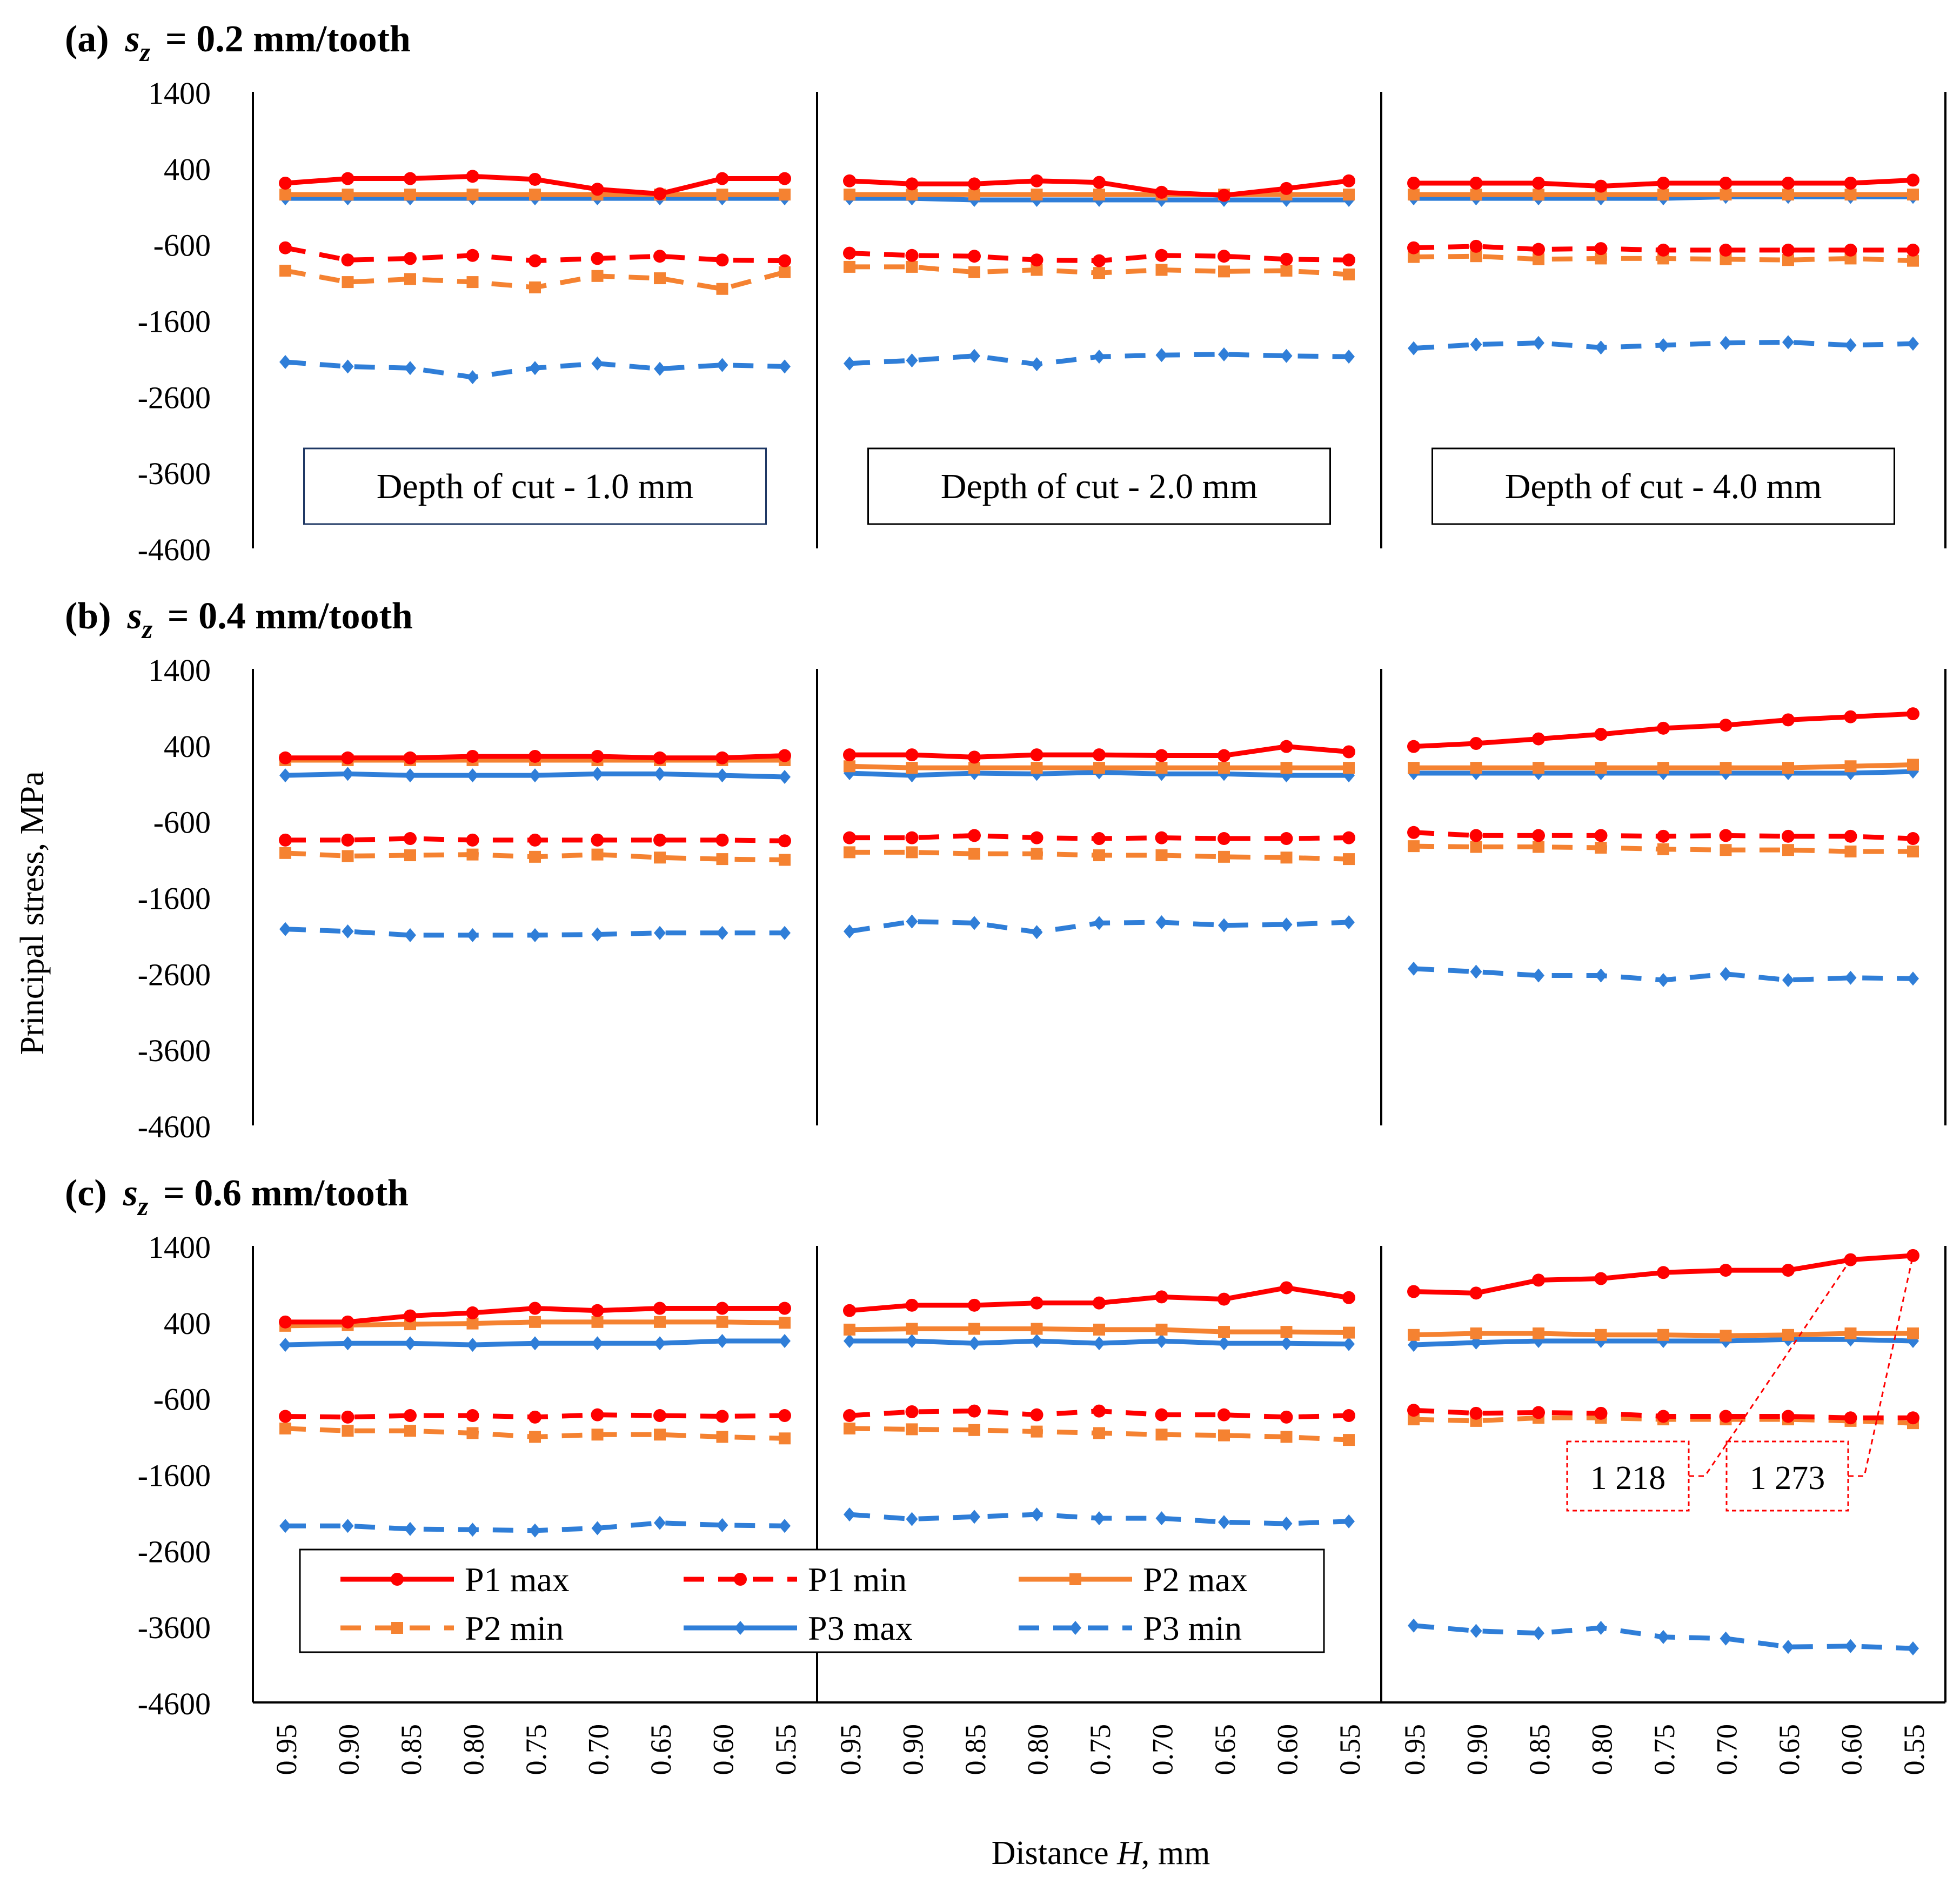 The image size is (1960, 1891). Describe the element at coordinates (179, 1247) in the screenshot. I see `y-tick-label: 1400` at that location.